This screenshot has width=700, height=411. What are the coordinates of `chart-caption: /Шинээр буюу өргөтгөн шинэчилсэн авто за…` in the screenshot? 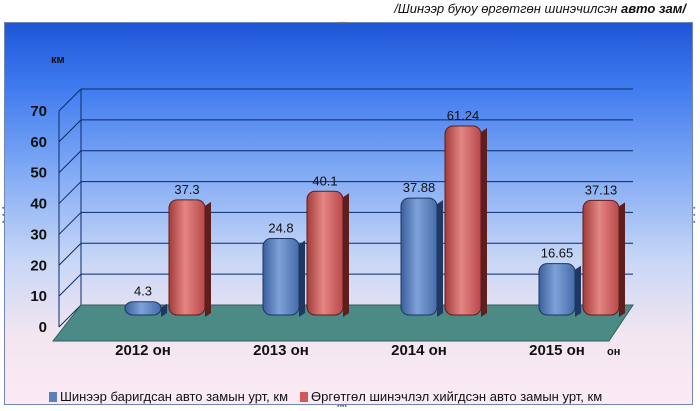 It's located at (540, 8).